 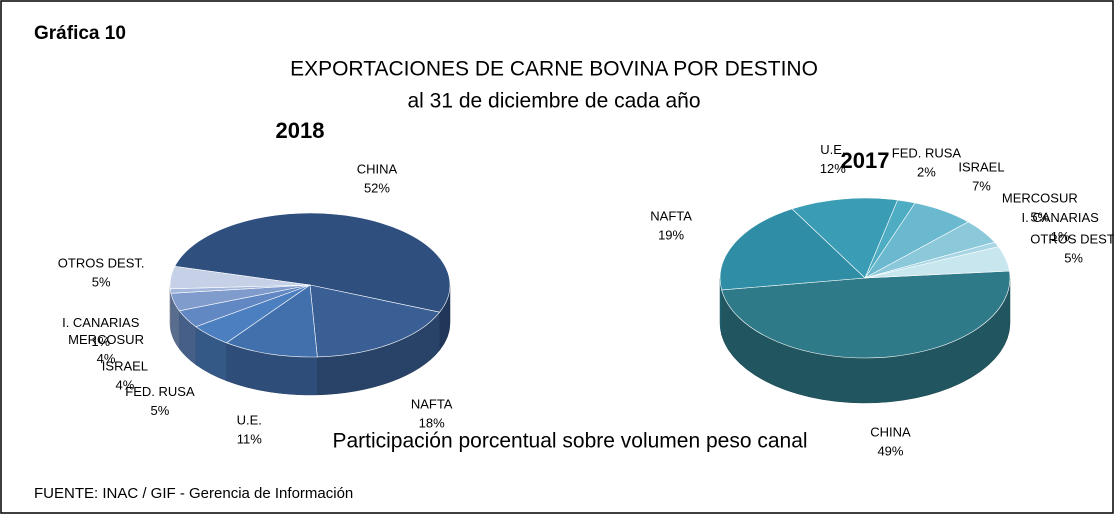 I want to click on value-label: 11%, so click(x=249, y=439).